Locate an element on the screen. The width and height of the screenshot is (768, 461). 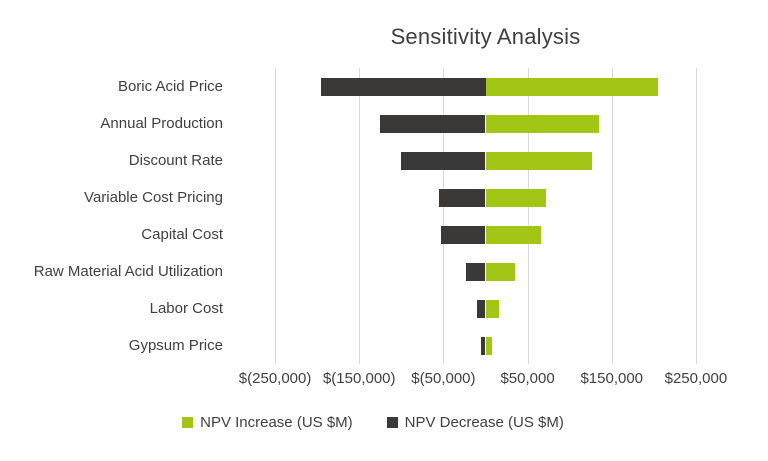
category-label: Discount Rate is located at coordinates (175, 160).